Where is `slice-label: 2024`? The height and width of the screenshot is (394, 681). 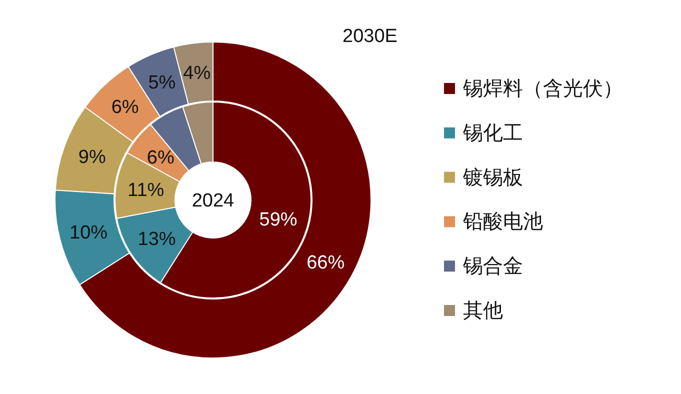
slice-label: 2024 is located at coordinates (213, 201).